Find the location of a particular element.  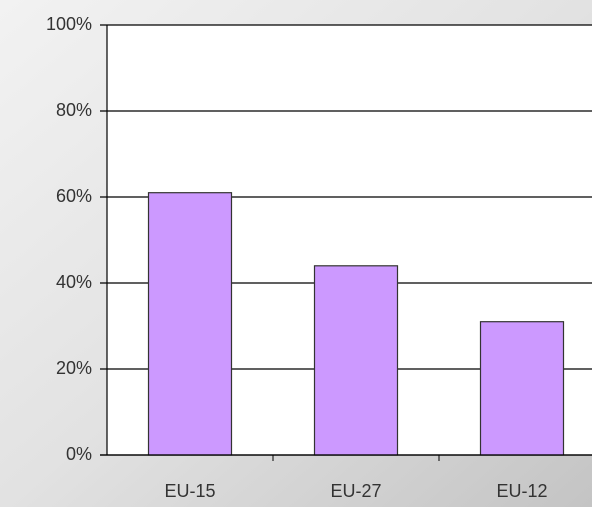

x-tick-label: EU-15 is located at coordinates (189, 491).